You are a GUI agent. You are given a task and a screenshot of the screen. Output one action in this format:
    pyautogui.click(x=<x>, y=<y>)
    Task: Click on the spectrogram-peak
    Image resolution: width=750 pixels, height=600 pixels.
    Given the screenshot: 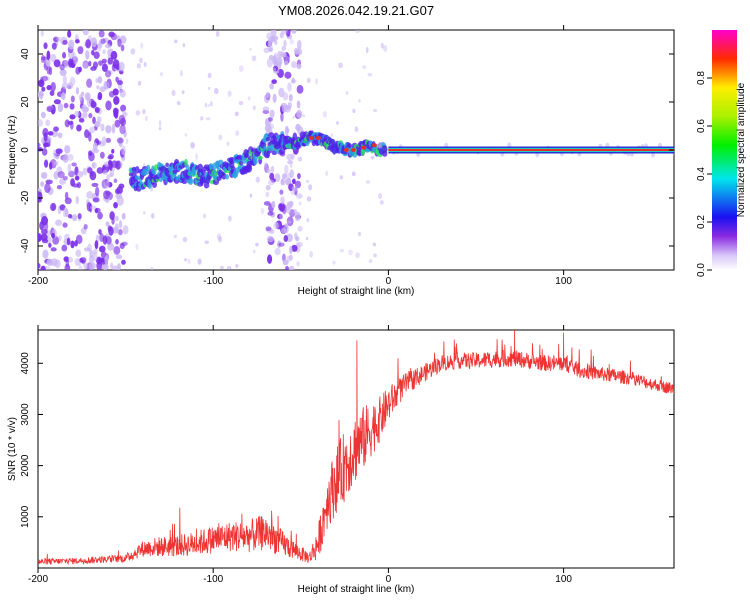 What is the action you would take?
    pyautogui.click(x=346, y=150)
    